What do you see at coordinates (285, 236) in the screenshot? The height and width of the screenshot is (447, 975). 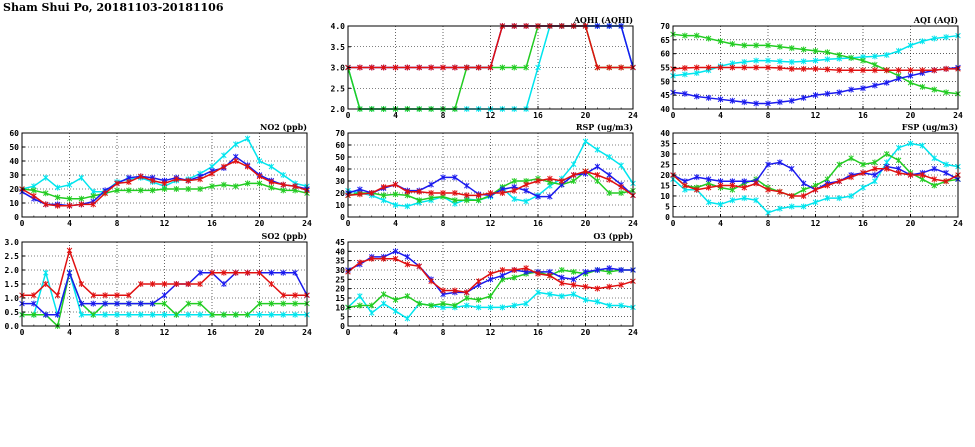 I see `chart-title: SO2 (ppb)` at bounding box center [285, 236].